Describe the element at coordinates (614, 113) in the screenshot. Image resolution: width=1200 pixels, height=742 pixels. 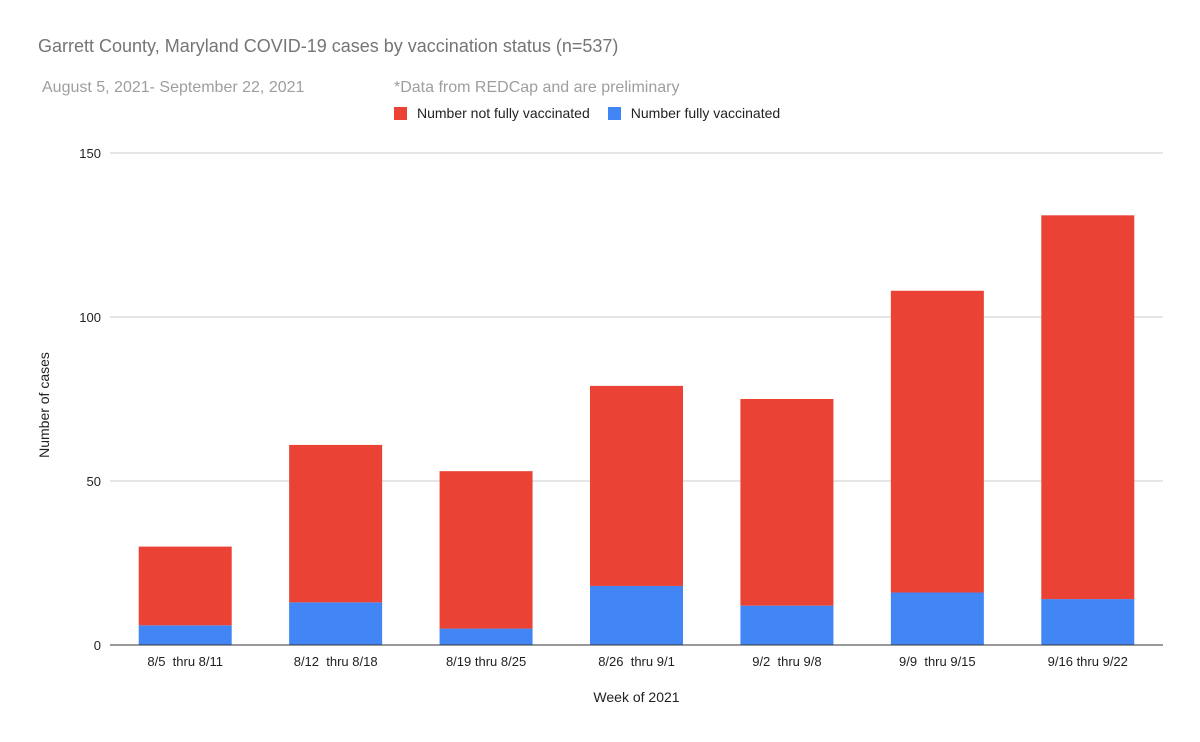
I see `legend-swatch-fully-vaccinated` at that location.